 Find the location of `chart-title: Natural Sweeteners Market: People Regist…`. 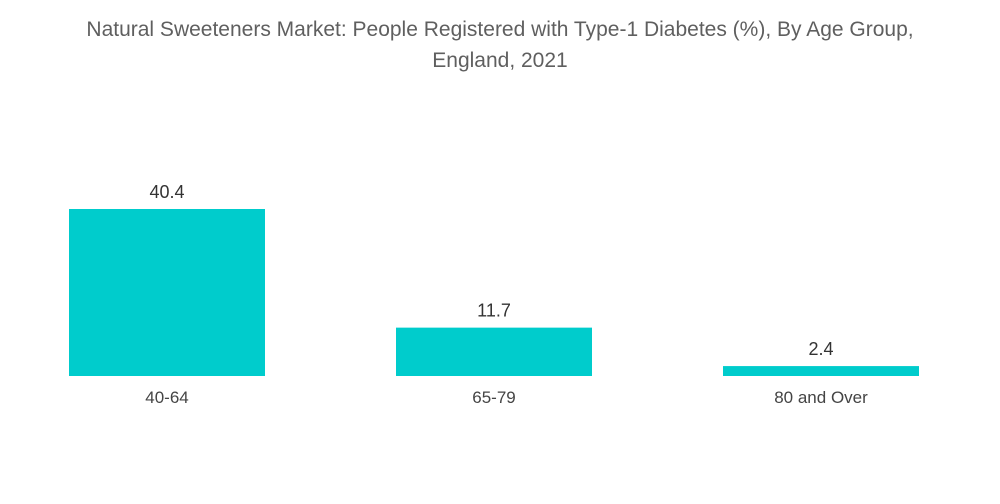

chart-title: Natural Sweeteners Market: People Regist… is located at coordinates (500, 45).